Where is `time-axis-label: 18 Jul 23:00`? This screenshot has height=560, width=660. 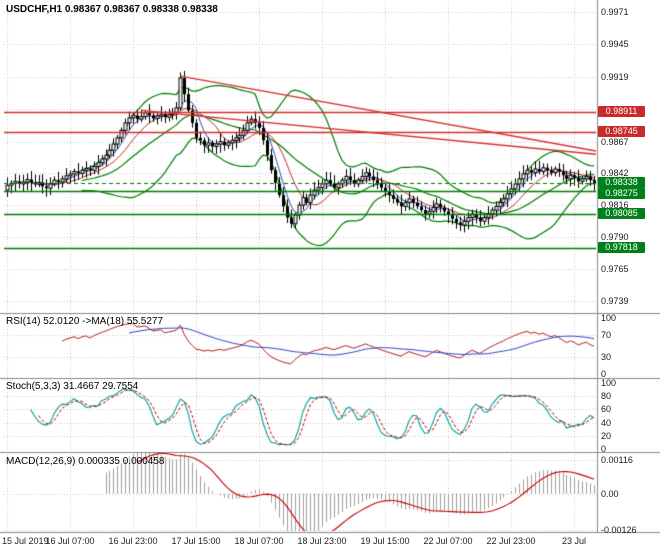
time-axis-label: 18 Jul 23:00 is located at coordinates (322, 541).